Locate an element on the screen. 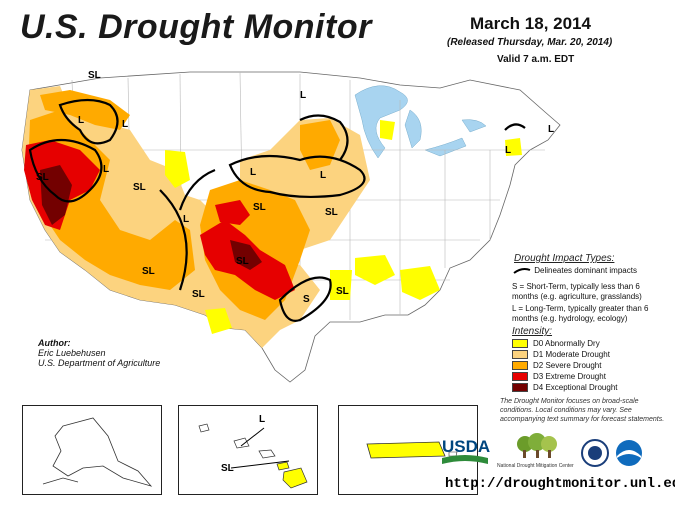 The image size is (675, 510). d0-label: D0 Abnormally Dry is located at coordinates (566, 343).